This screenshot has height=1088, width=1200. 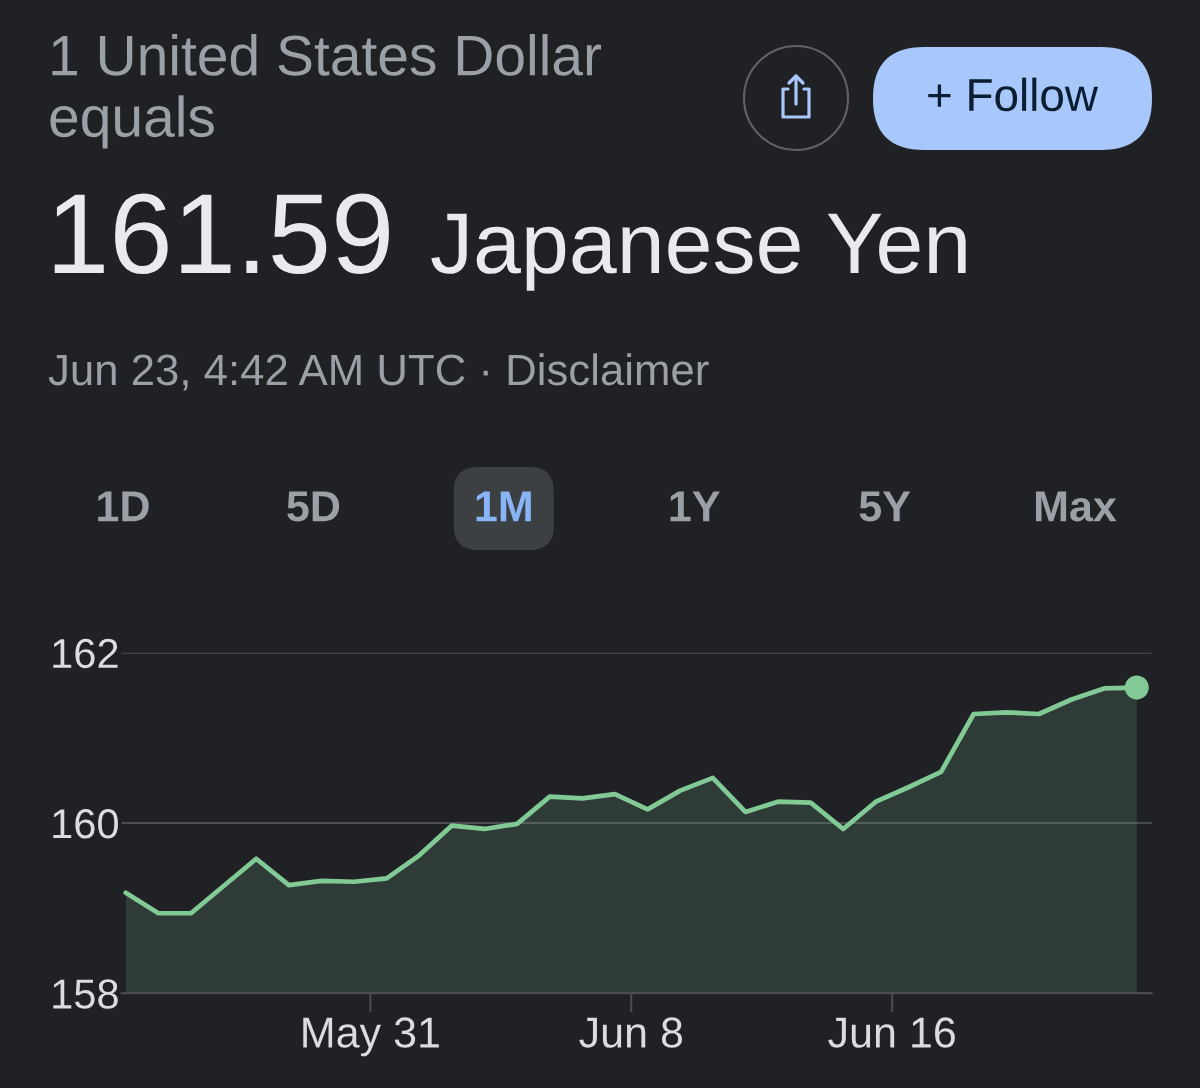 What do you see at coordinates (85, 824) in the screenshot?
I see `y-tick-label: 160` at bounding box center [85, 824].